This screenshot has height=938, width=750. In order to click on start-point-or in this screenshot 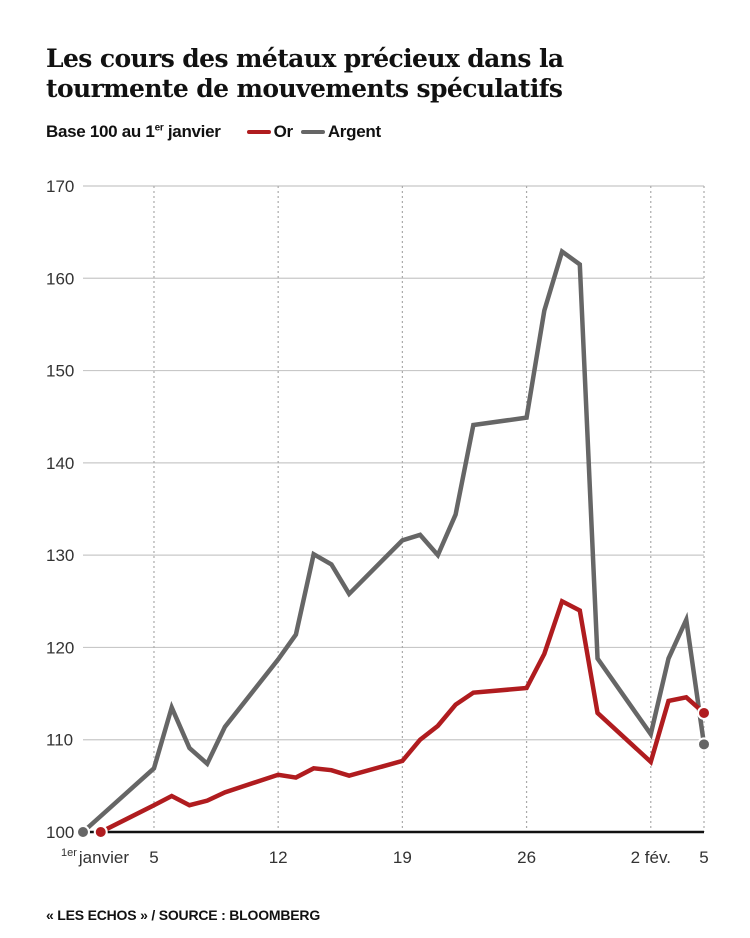, I will do `click(100, 832)`.